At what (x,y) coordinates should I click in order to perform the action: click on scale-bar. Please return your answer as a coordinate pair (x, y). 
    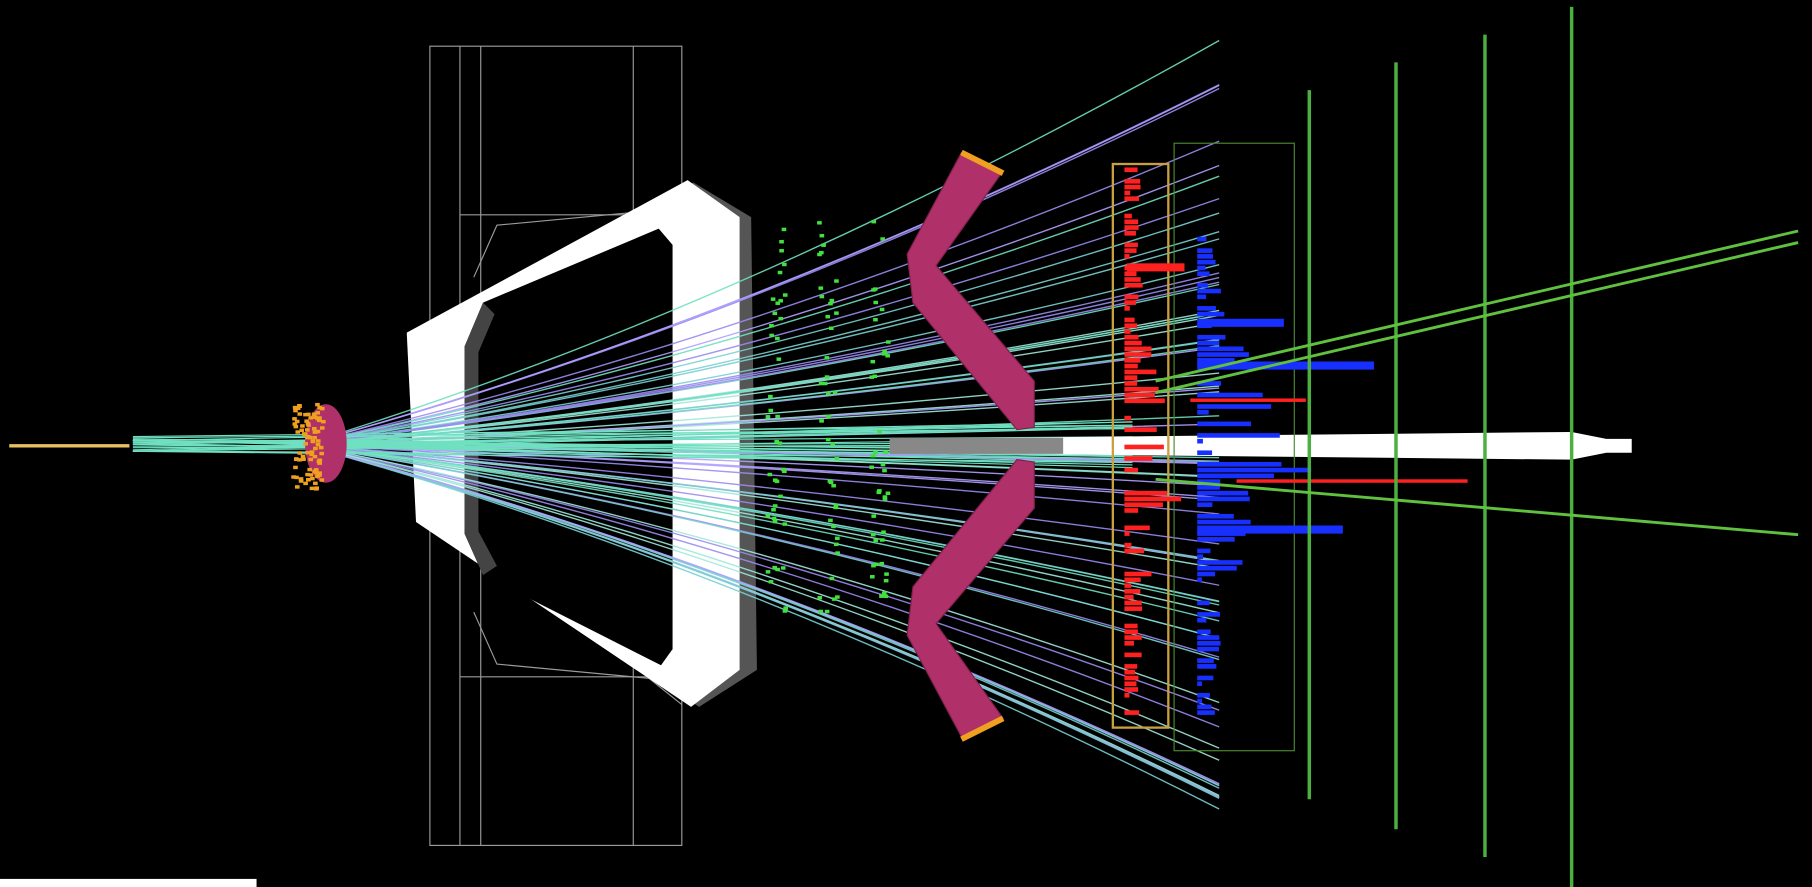
    Looking at the image, I should click on (128, 882).